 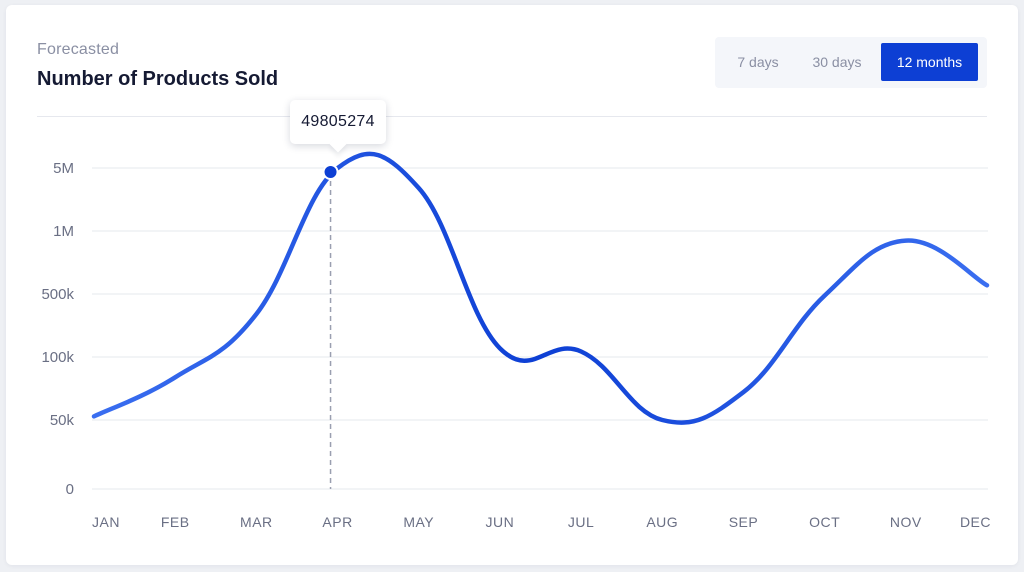 I want to click on x-tick-label: APR, so click(x=337, y=522).